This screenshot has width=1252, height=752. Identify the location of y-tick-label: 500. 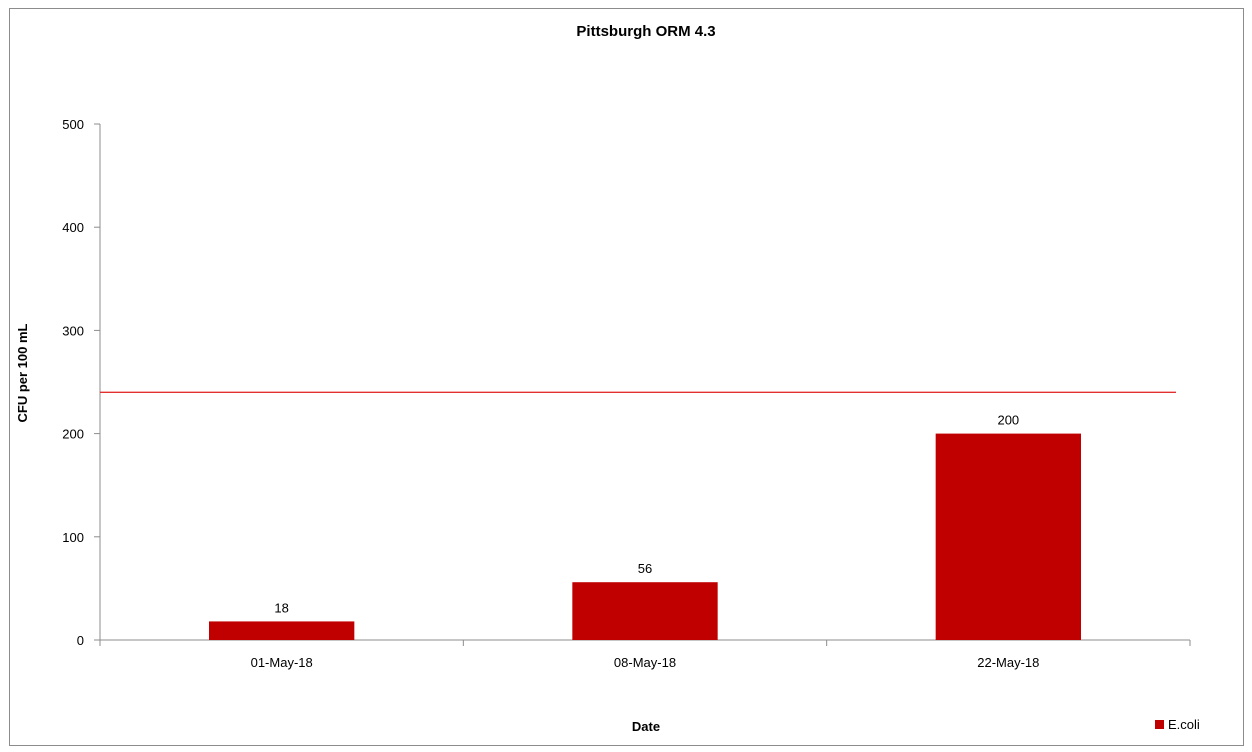
(73, 124).